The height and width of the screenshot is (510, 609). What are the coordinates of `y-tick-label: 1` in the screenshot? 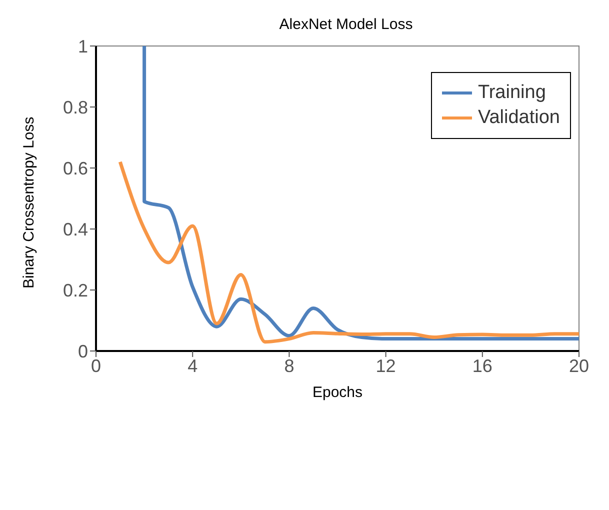 It's located at (83, 46).